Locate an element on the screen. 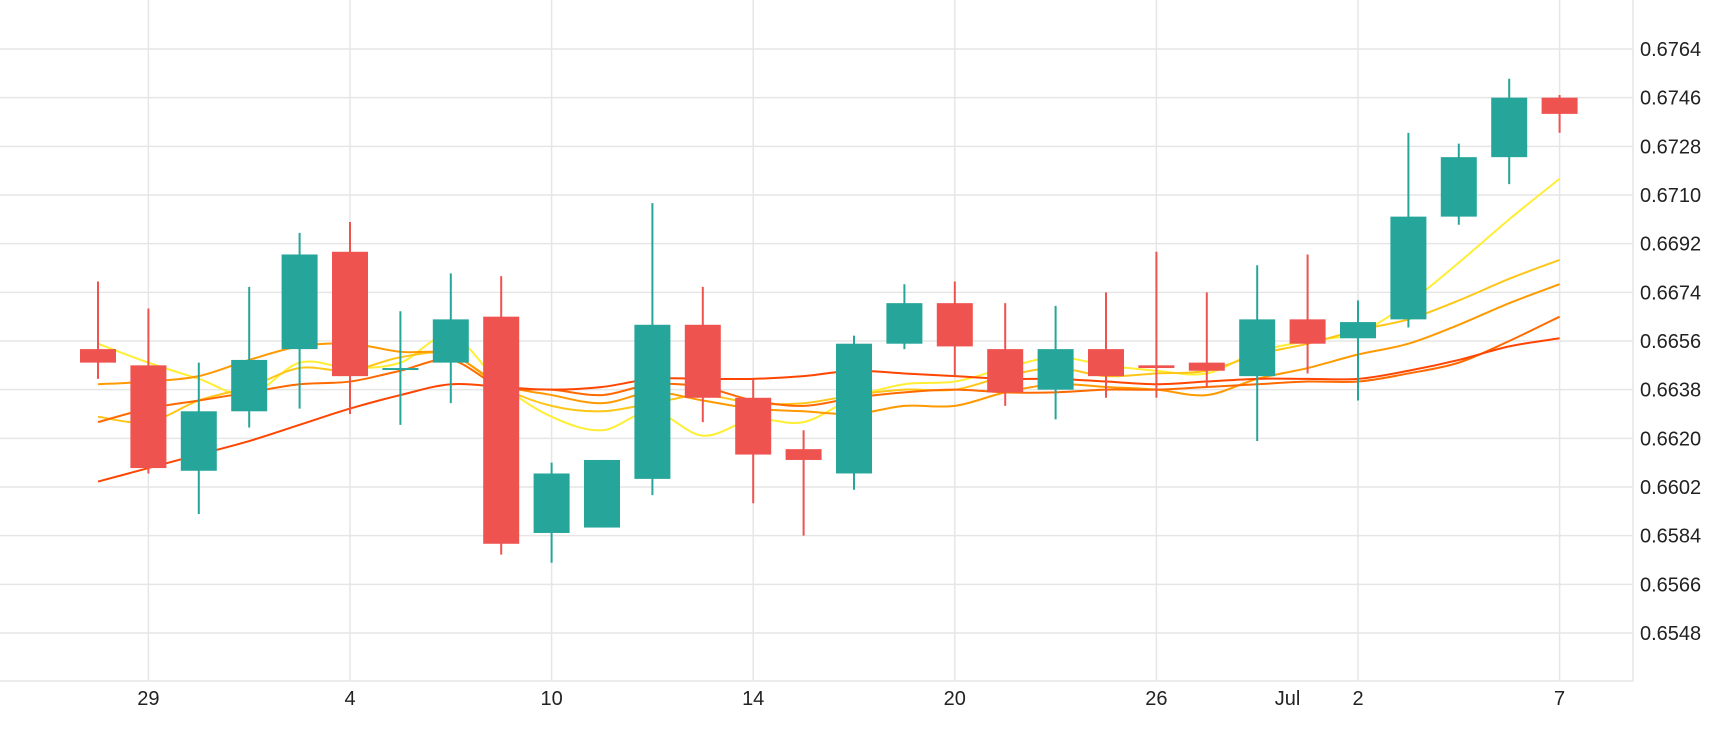  x-tick-label: 2 is located at coordinates (1357, 699).